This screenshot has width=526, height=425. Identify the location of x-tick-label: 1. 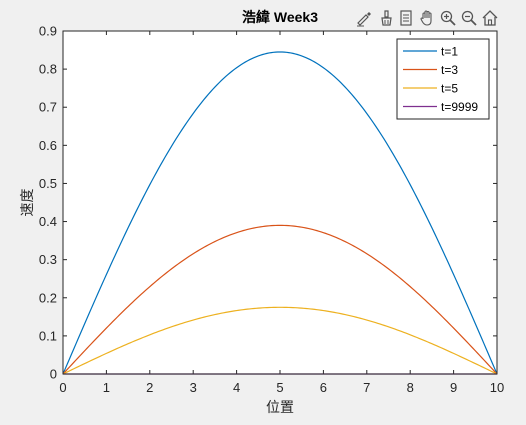
(106, 387).